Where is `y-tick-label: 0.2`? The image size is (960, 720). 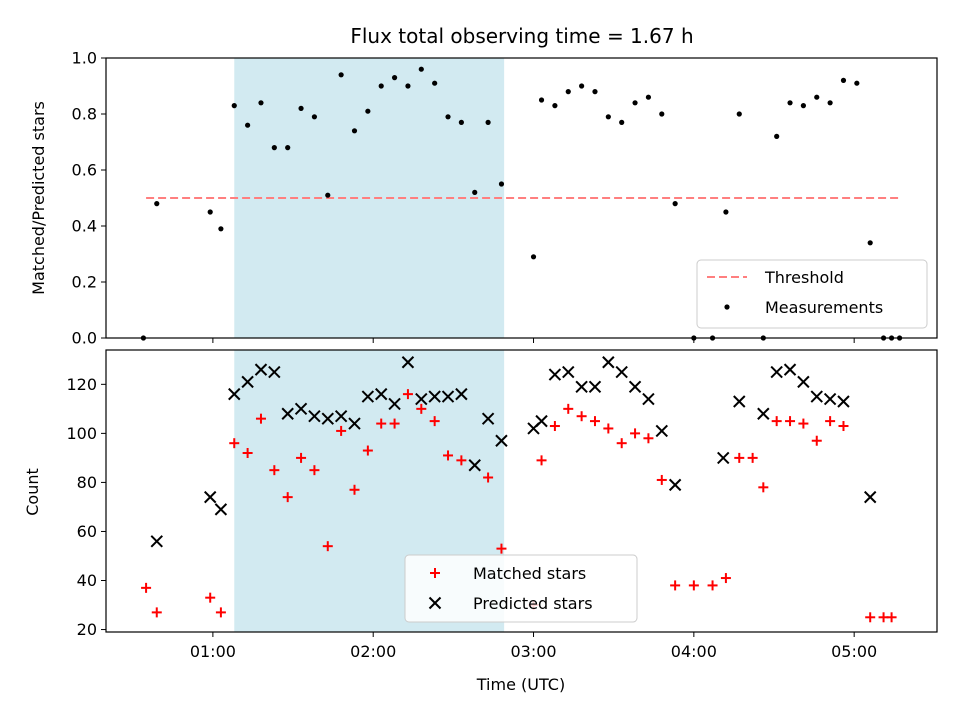
y-tick-label: 0.2 is located at coordinates (84, 282).